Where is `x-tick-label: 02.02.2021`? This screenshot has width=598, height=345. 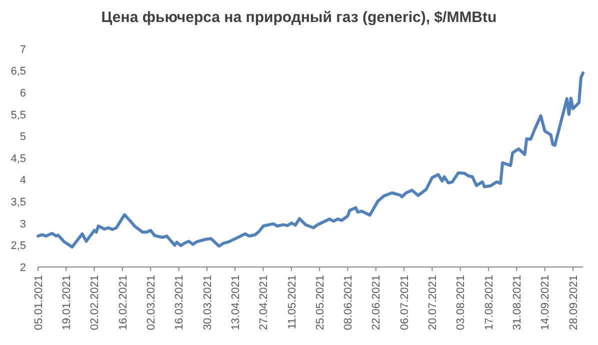 x-tick-label: 02.02.2021 is located at coordinates (95, 302).